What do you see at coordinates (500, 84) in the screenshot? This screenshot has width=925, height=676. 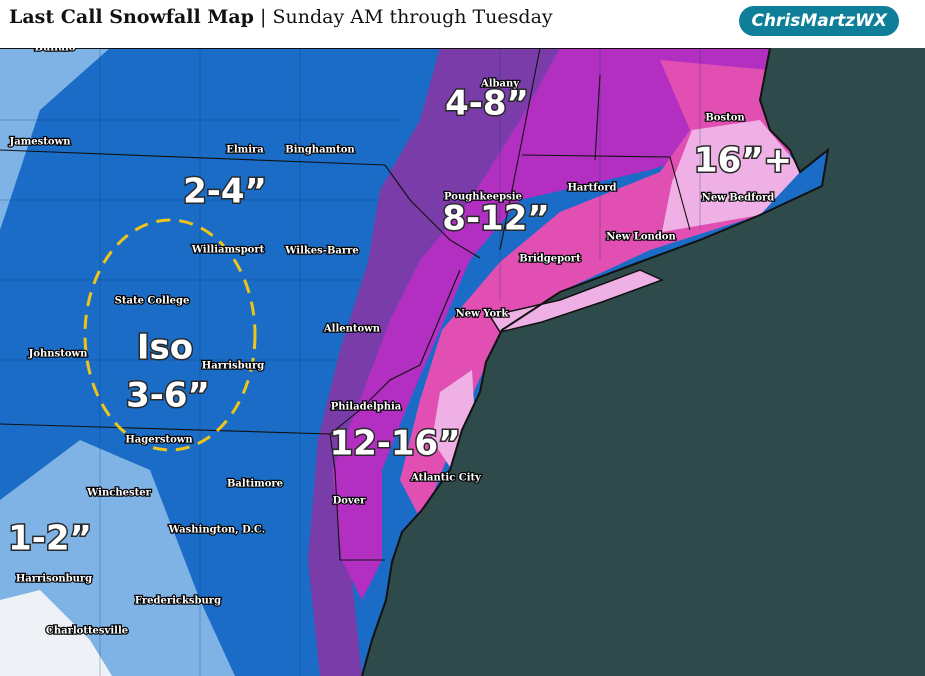 I see `city-label: Albany` at bounding box center [500, 84].